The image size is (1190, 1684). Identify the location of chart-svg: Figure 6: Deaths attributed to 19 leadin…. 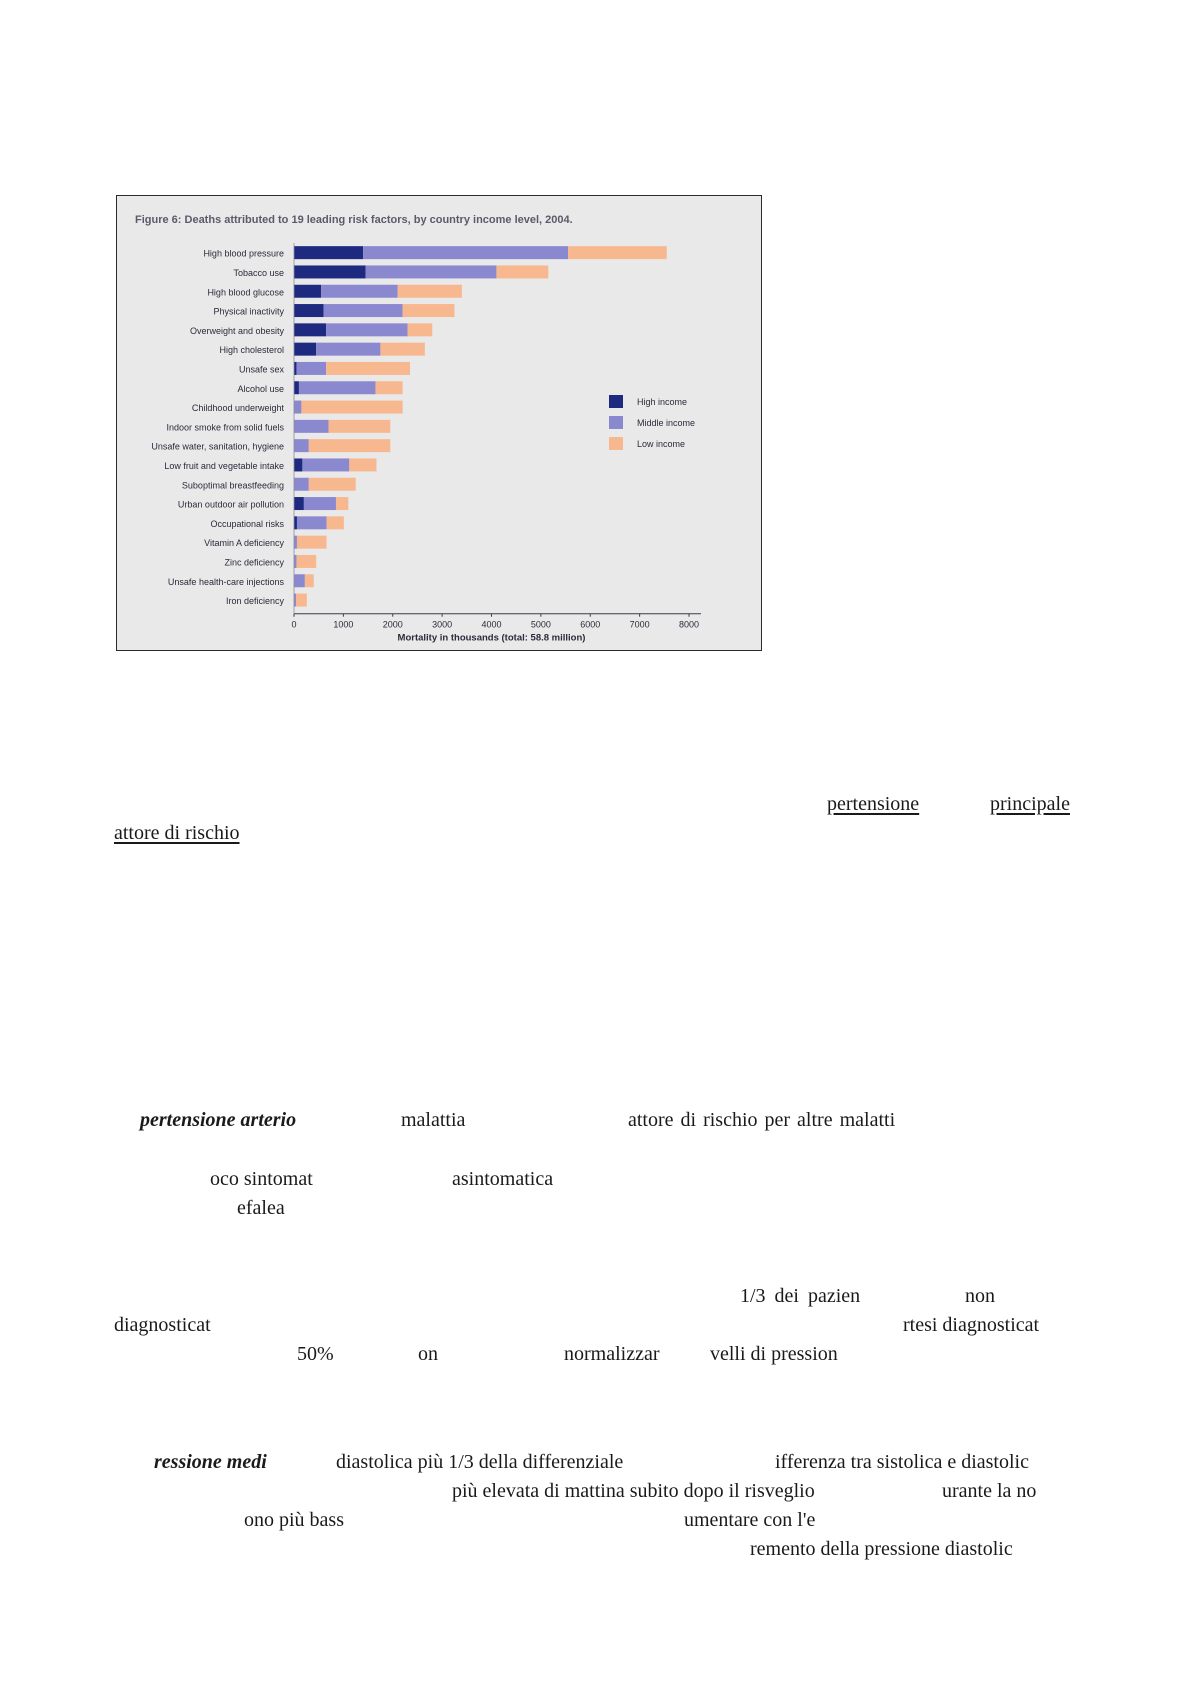
(418, 429).